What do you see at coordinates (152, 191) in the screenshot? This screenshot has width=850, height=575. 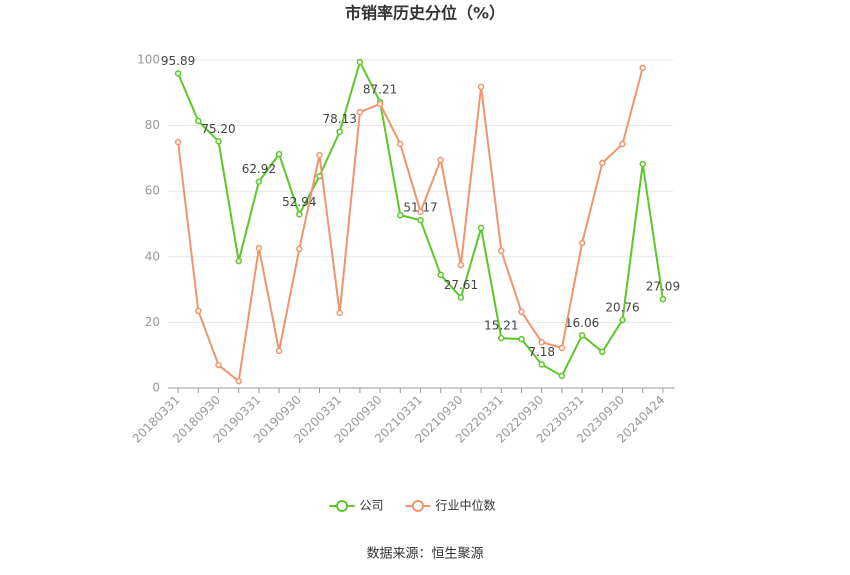 I see `y-tick-label: 60` at bounding box center [152, 191].